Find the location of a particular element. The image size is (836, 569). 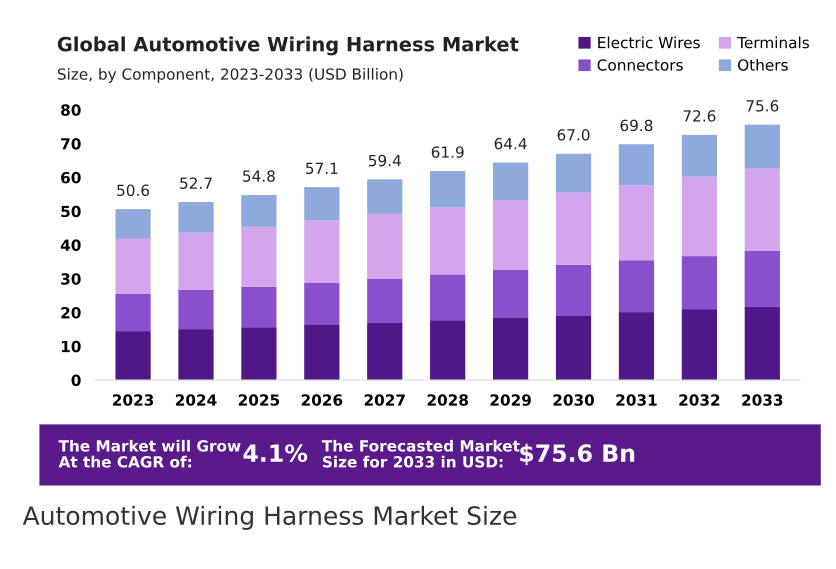

x-tick-label: 2027 is located at coordinates (384, 400).